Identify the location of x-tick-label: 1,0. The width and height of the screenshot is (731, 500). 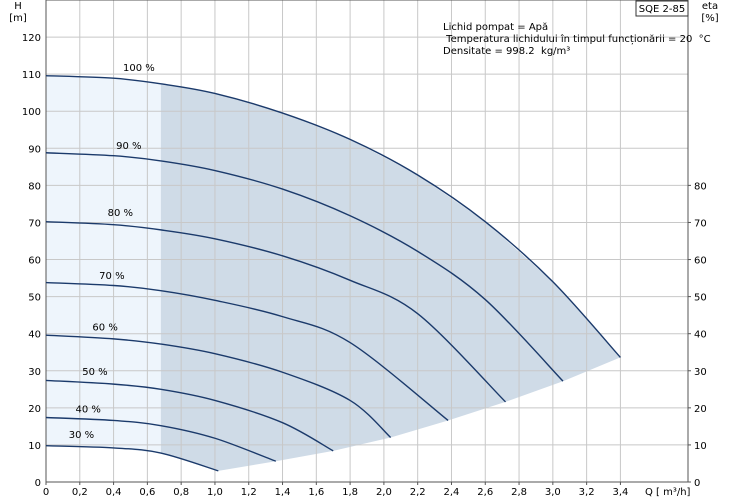
(215, 492).